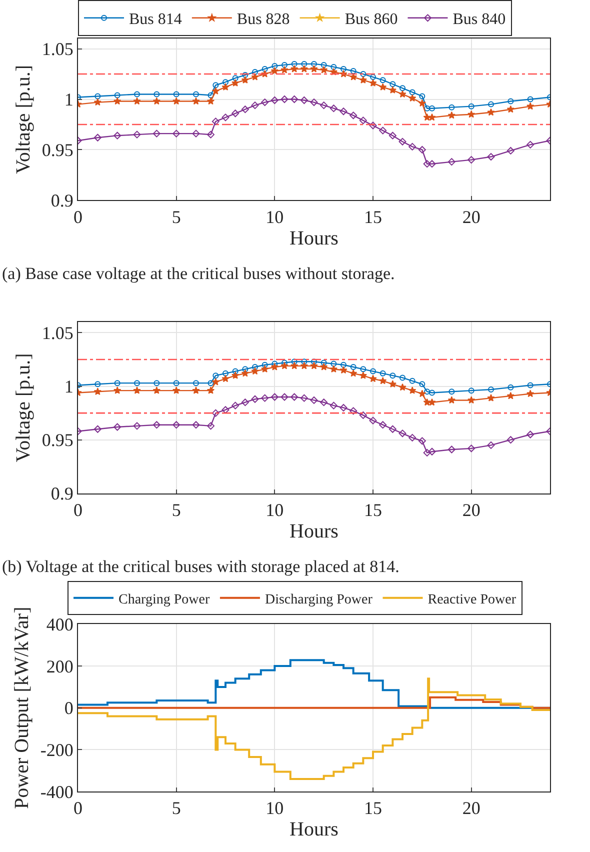 The image size is (590, 852). What do you see at coordinates (23, 119) in the screenshot?
I see `y-axis-title: Voltage [p.u.]` at bounding box center [23, 119].